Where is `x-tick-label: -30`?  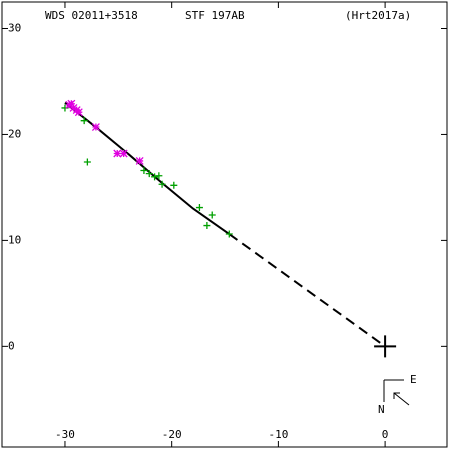 x-tick-label: -30 is located at coordinates (65, 434).